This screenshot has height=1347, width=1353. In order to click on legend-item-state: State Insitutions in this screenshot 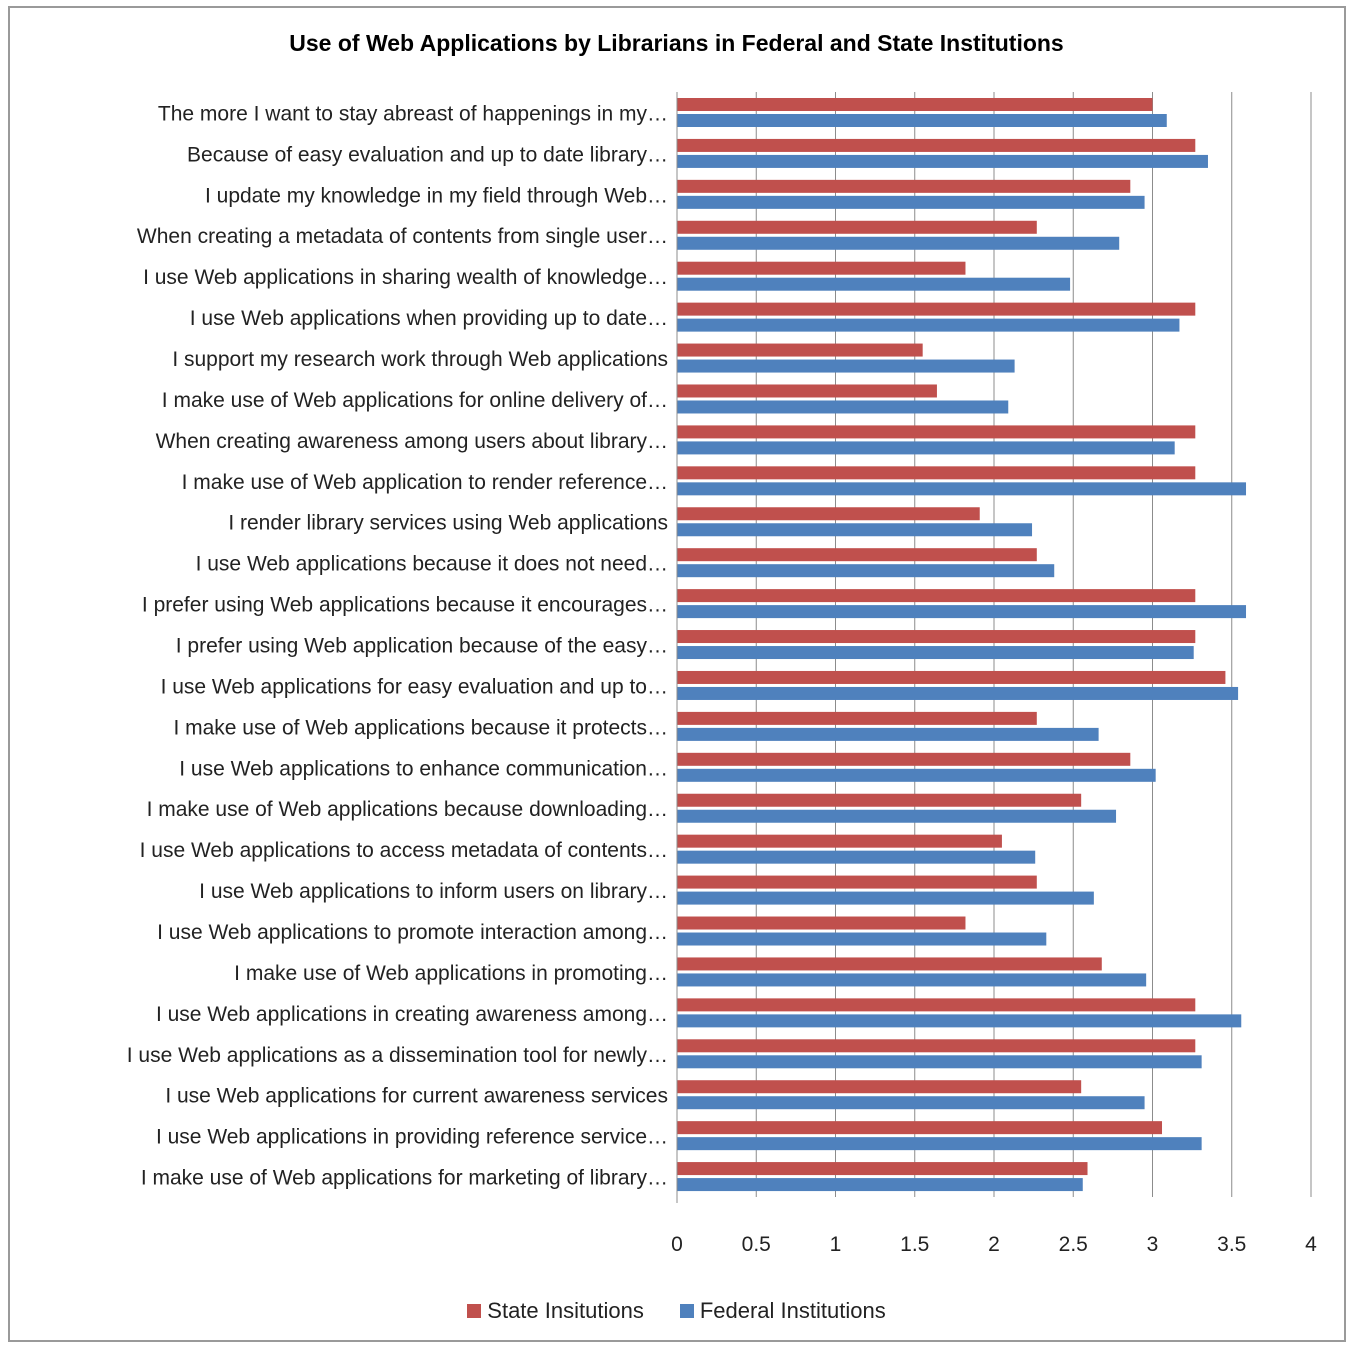, I will do `click(555, 1311)`.